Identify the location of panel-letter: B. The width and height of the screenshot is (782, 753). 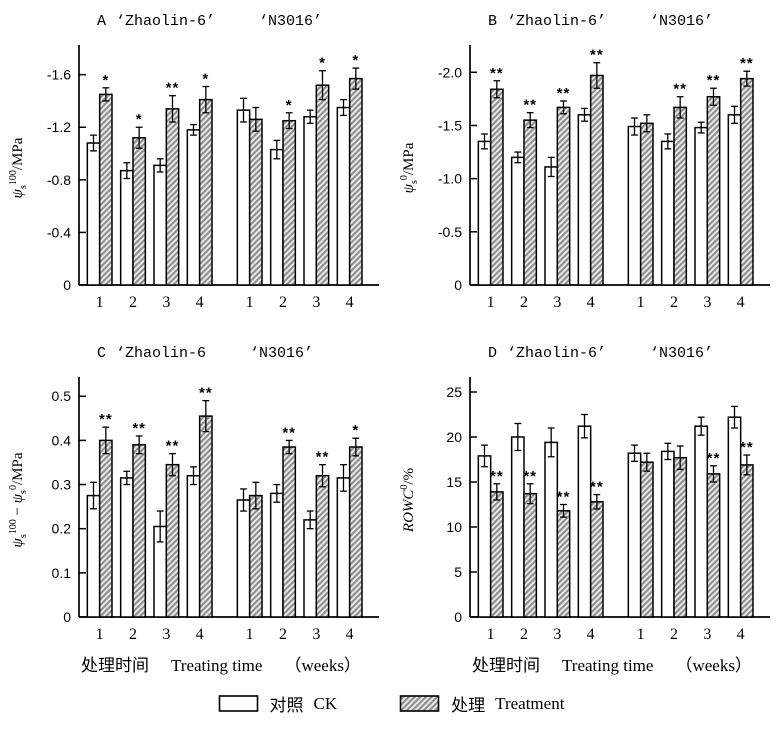
(493, 21).